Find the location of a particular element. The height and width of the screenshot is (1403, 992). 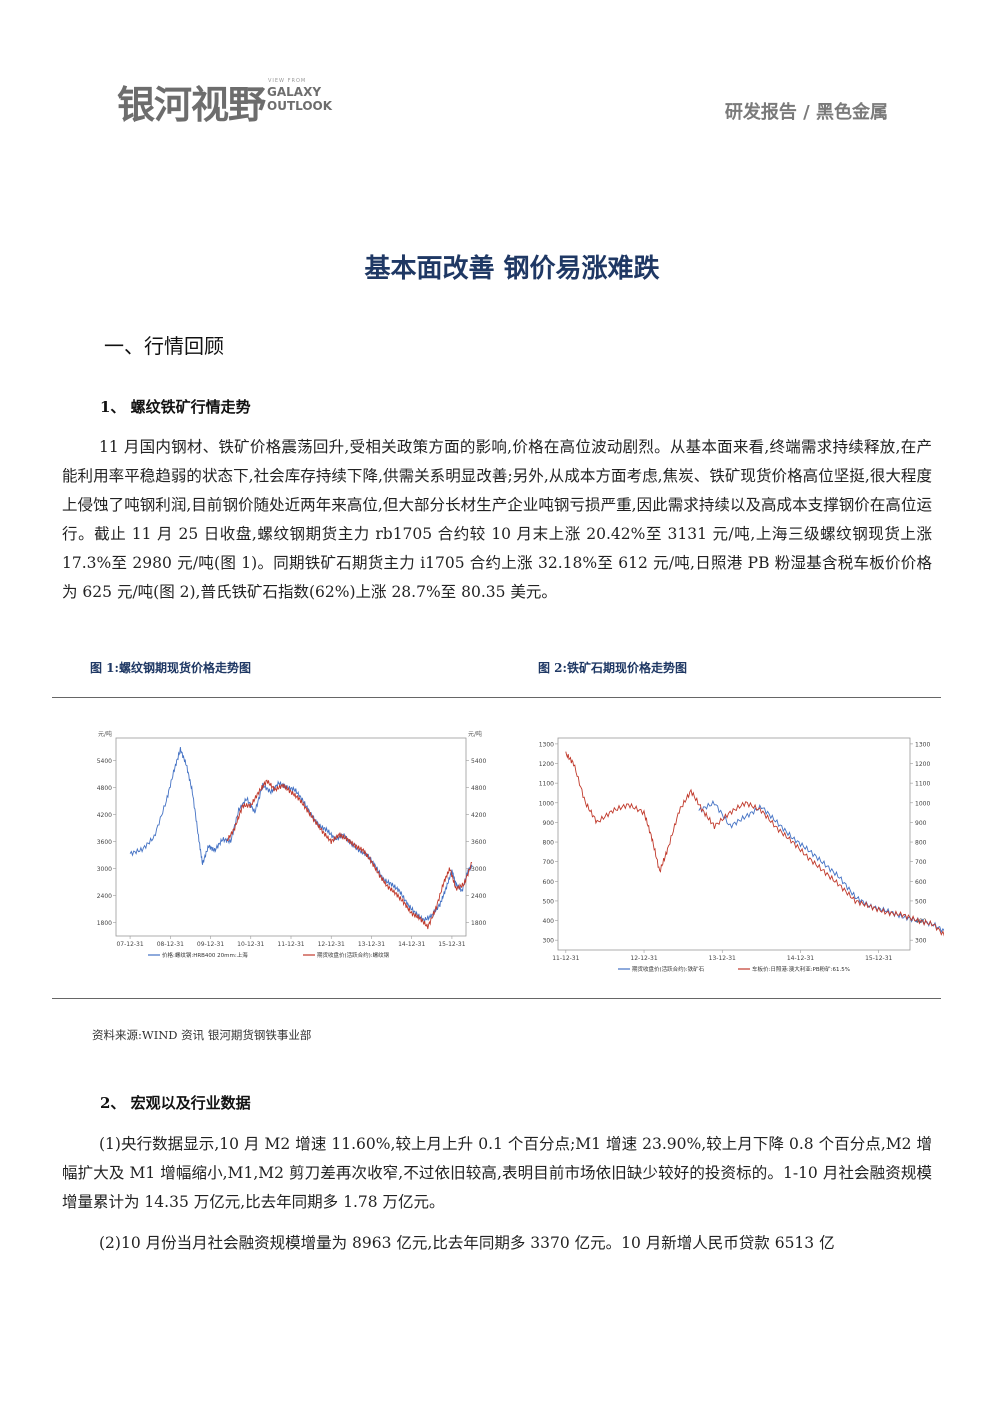

figure-top-rule is located at coordinates (496, 697).